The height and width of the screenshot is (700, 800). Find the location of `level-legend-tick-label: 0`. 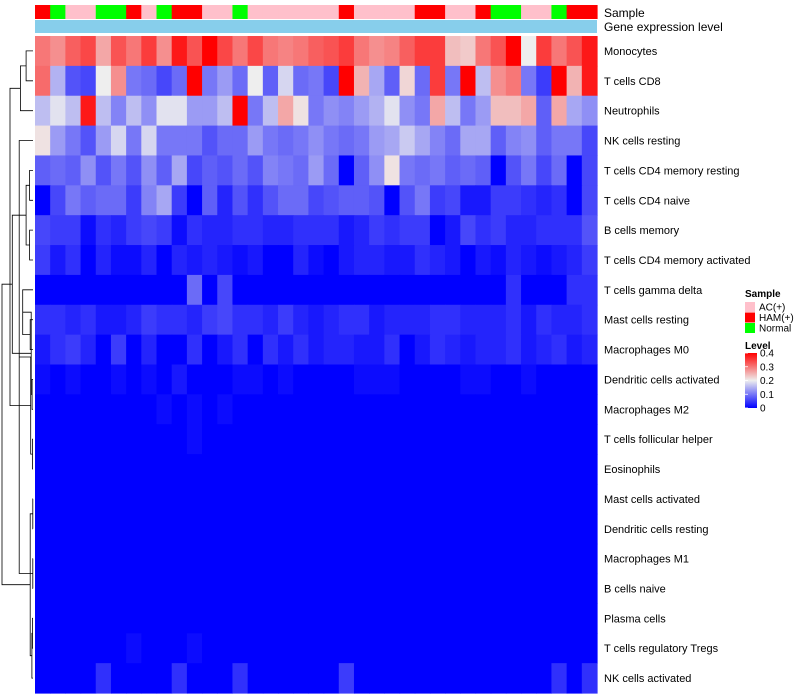

level-legend-tick-label: 0 is located at coordinates (763, 409).